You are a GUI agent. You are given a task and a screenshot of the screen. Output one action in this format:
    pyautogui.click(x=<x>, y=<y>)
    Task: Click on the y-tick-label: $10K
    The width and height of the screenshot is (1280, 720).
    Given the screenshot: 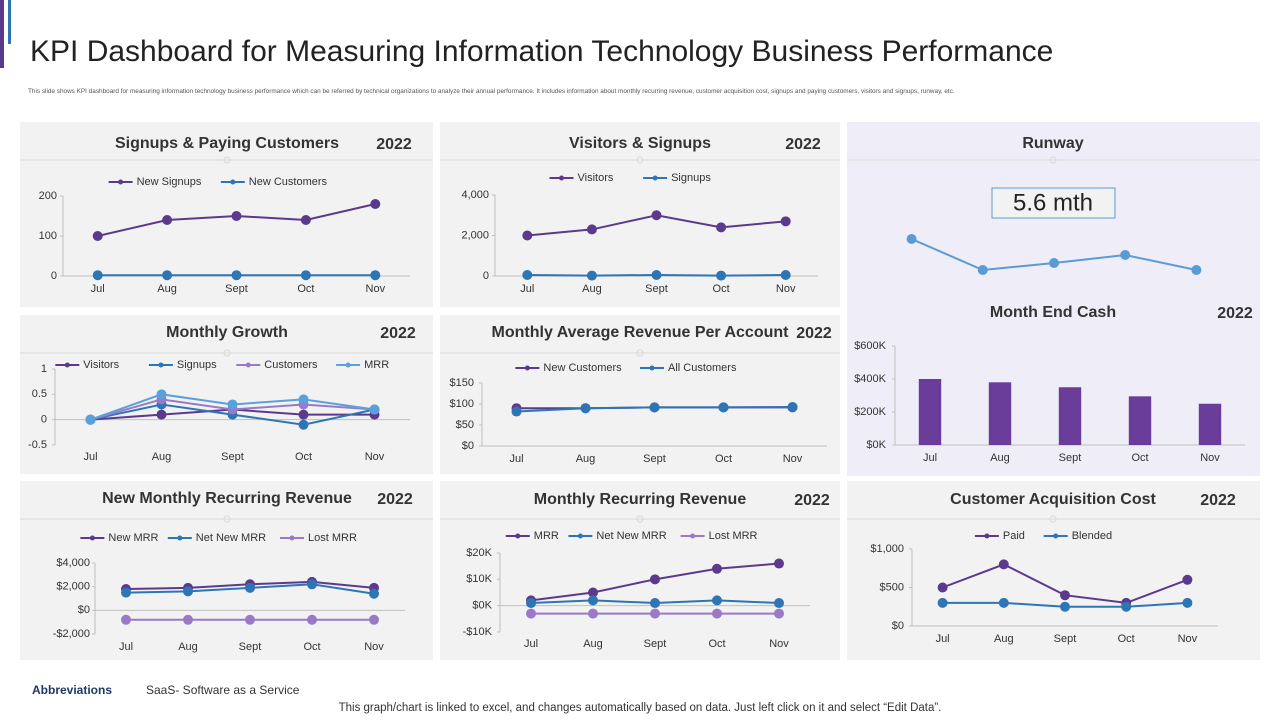 What is the action you would take?
    pyautogui.click(x=479, y=579)
    